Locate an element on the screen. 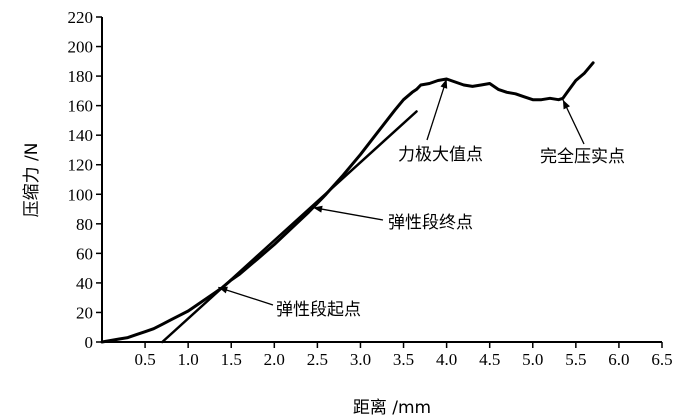 Image resolution: width=700 pixels, height=419 pixels. x-tick-label: 4.5 is located at coordinates (489, 359).